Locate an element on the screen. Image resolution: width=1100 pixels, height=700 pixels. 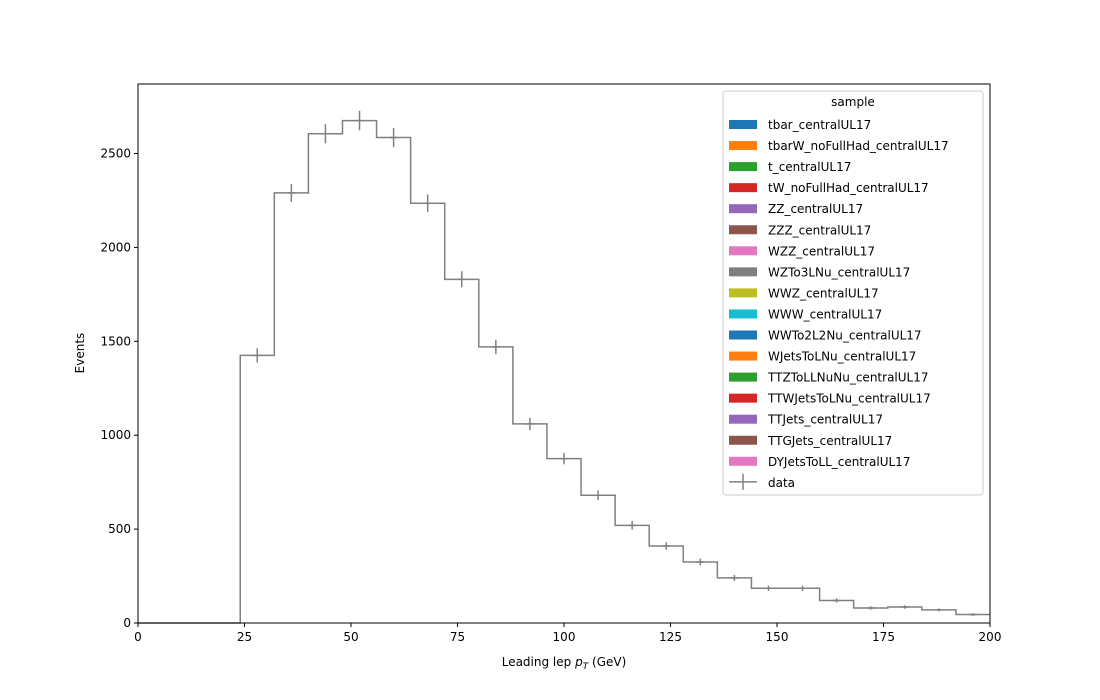
x-tick-label: 150 is located at coordinates (777, 637).